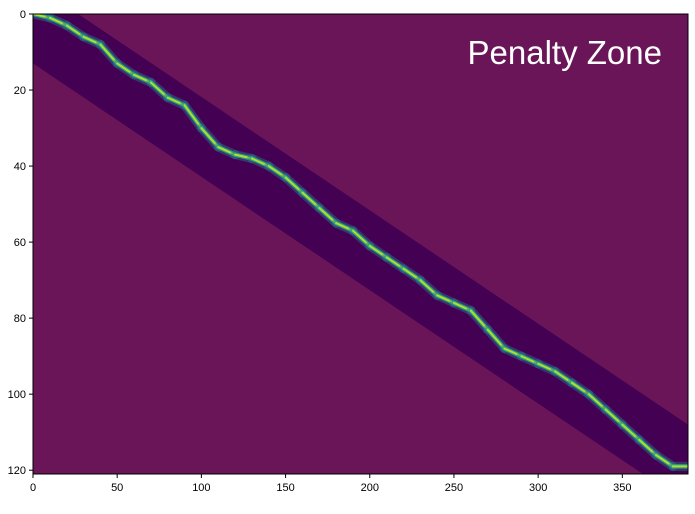 The height and width of the screenshot is (514, 695). What do you see at coordinates (622, 488) in the screenshot?
I see `x-tick-label: 350` at bounding box center [622, 488].